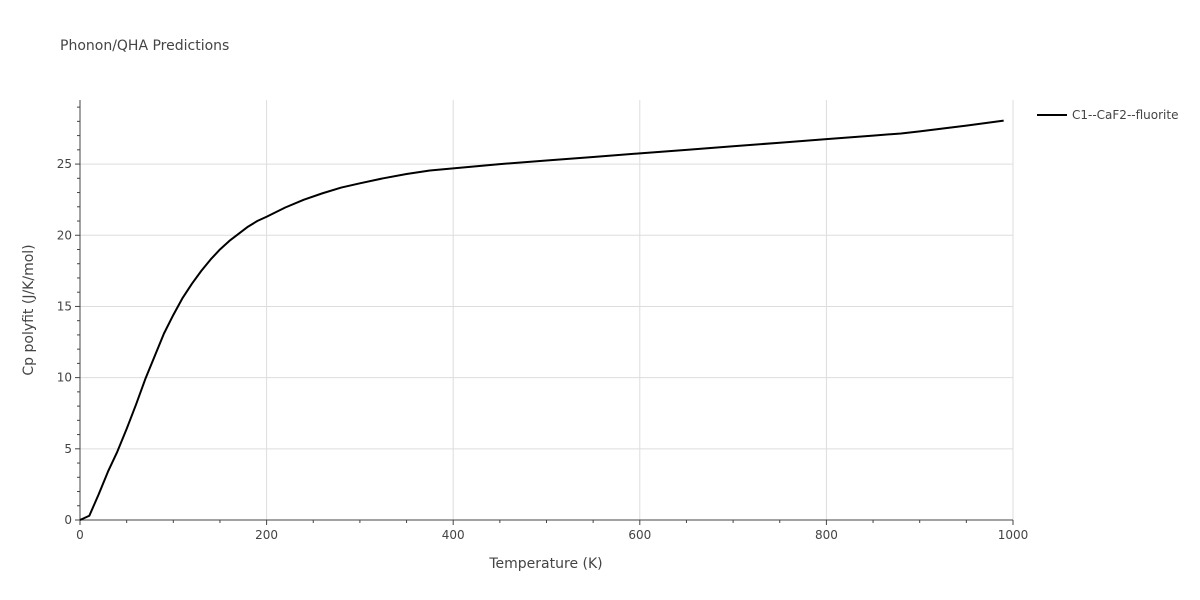 The image size is (1200, 600). What do you see at coordinates (453, 535) in the screenshot?
I see `x-tick-label: 400` at bounding box center [453, 535].